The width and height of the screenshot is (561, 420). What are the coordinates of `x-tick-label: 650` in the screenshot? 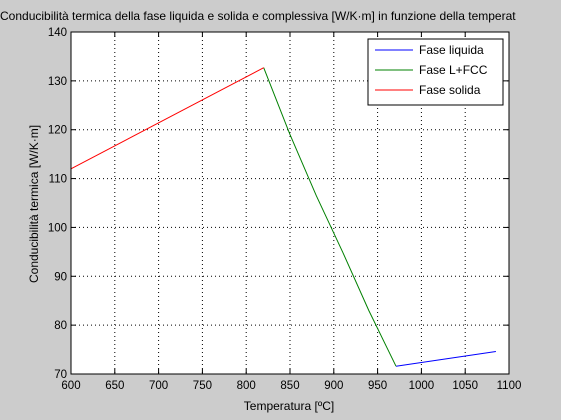 It's located at (114, 386).